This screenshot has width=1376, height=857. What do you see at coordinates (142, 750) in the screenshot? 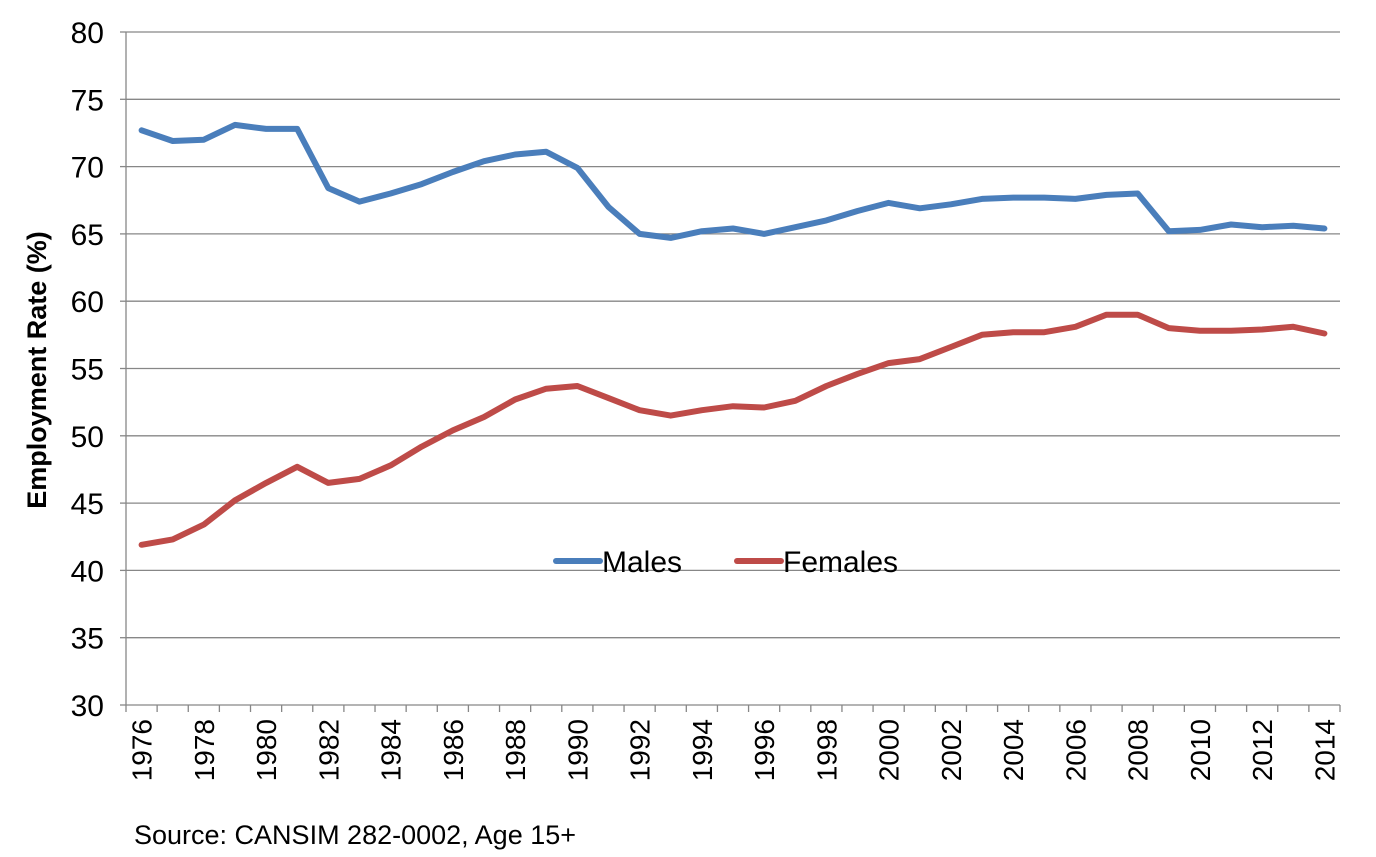
I see `x-tick-label: 1976` at bounding box center [142, 750].